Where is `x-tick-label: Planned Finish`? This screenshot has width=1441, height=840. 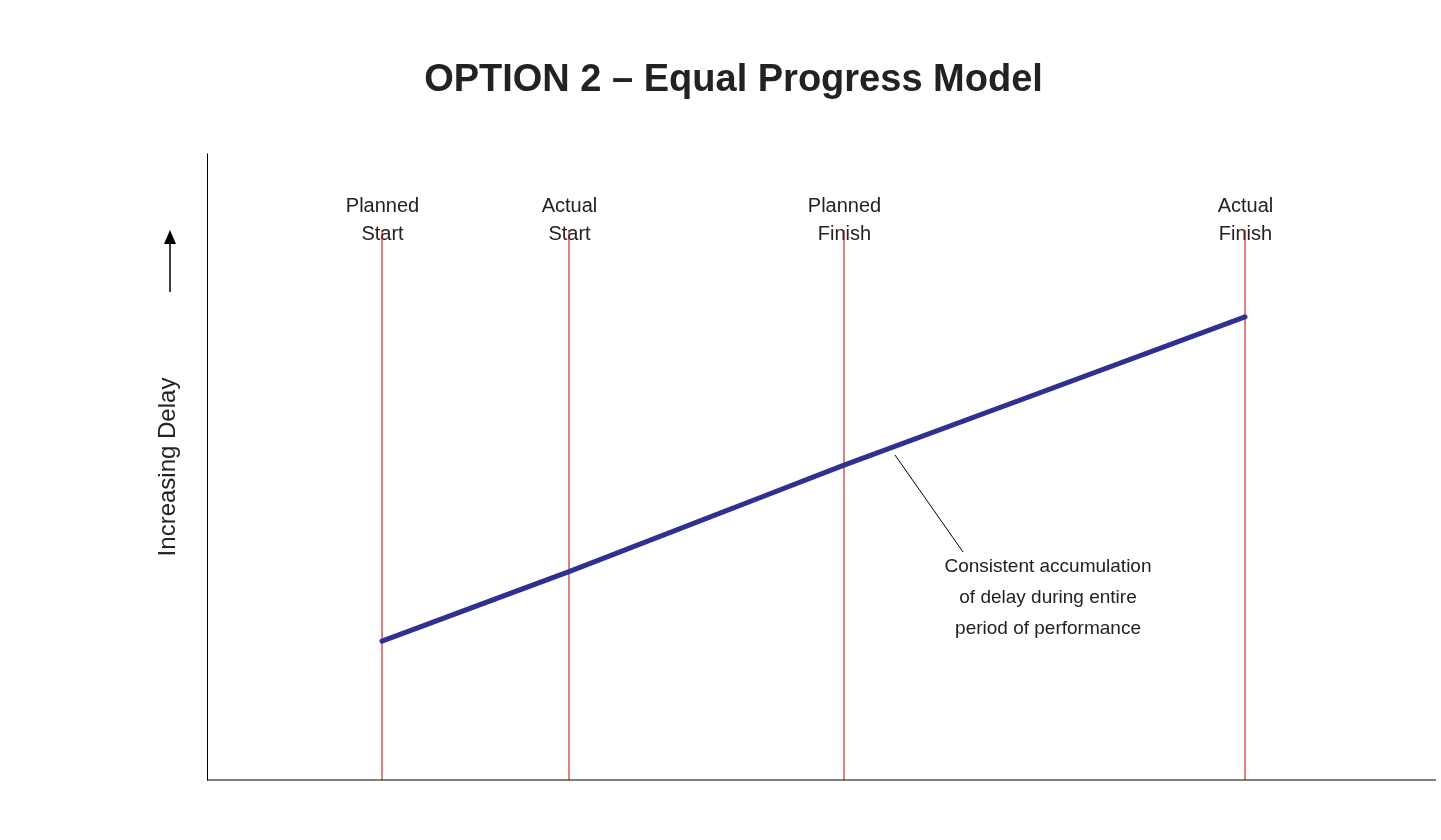
x-tick-label: Planned Finish is located at coordinates (844, 218).